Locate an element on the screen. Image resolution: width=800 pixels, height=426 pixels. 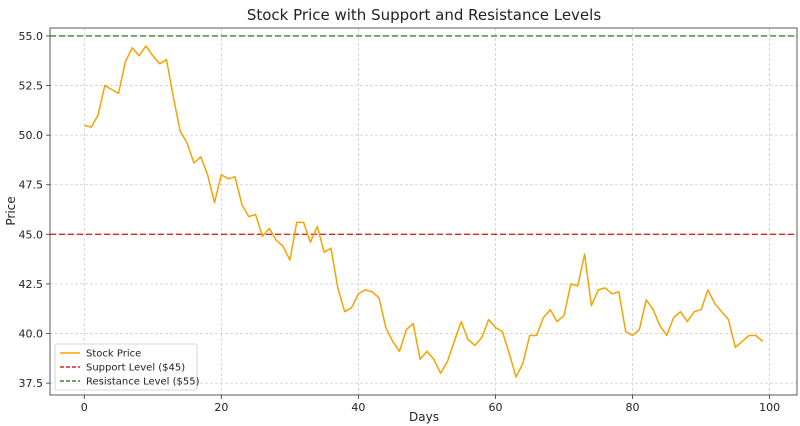
y-axis-label: Price is located at coordinates (11, 210).